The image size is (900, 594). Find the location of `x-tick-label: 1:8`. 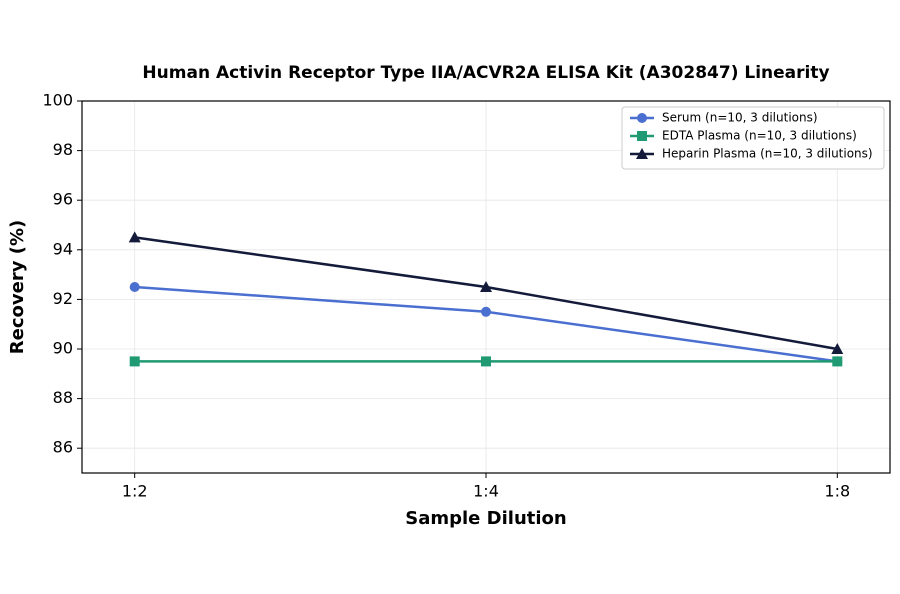

x-tick-label: 1:8 is located at coordinates (837, 491).